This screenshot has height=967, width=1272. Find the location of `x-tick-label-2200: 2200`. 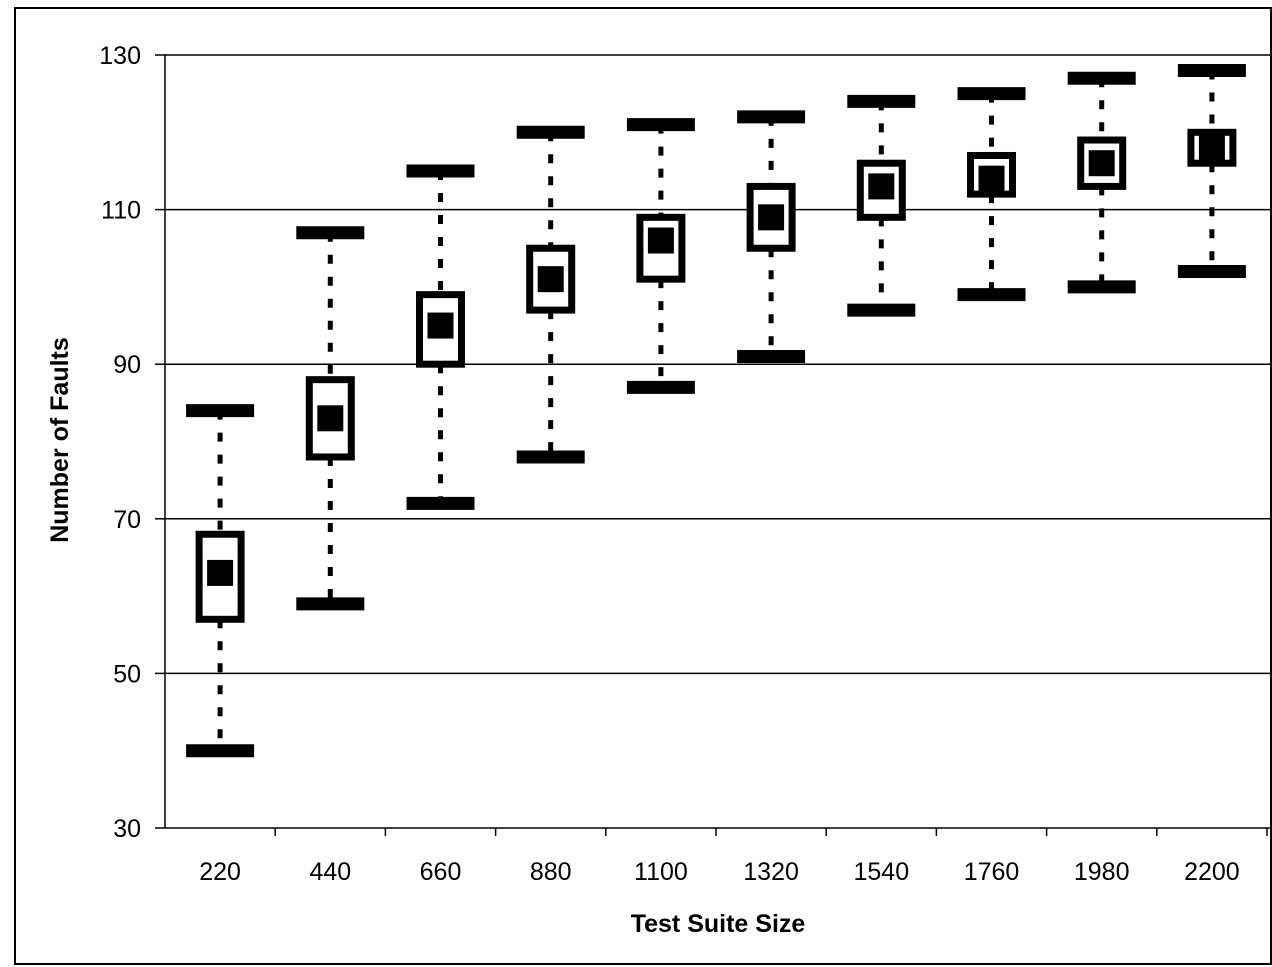

x-tick-label-2200: 2200 is located at coordinates (1212, 872).